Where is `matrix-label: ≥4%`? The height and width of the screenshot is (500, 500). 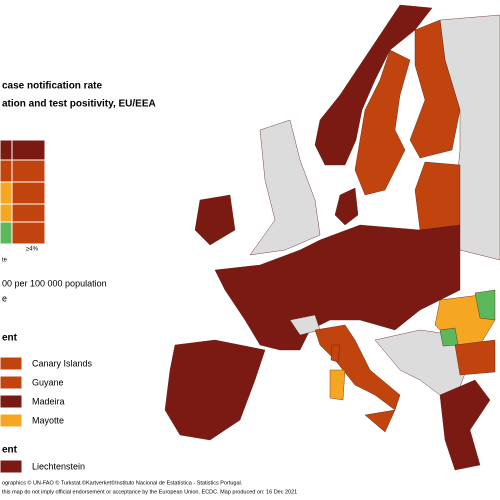 matrix-label: ≥4% is located at coordinates (32, 250).